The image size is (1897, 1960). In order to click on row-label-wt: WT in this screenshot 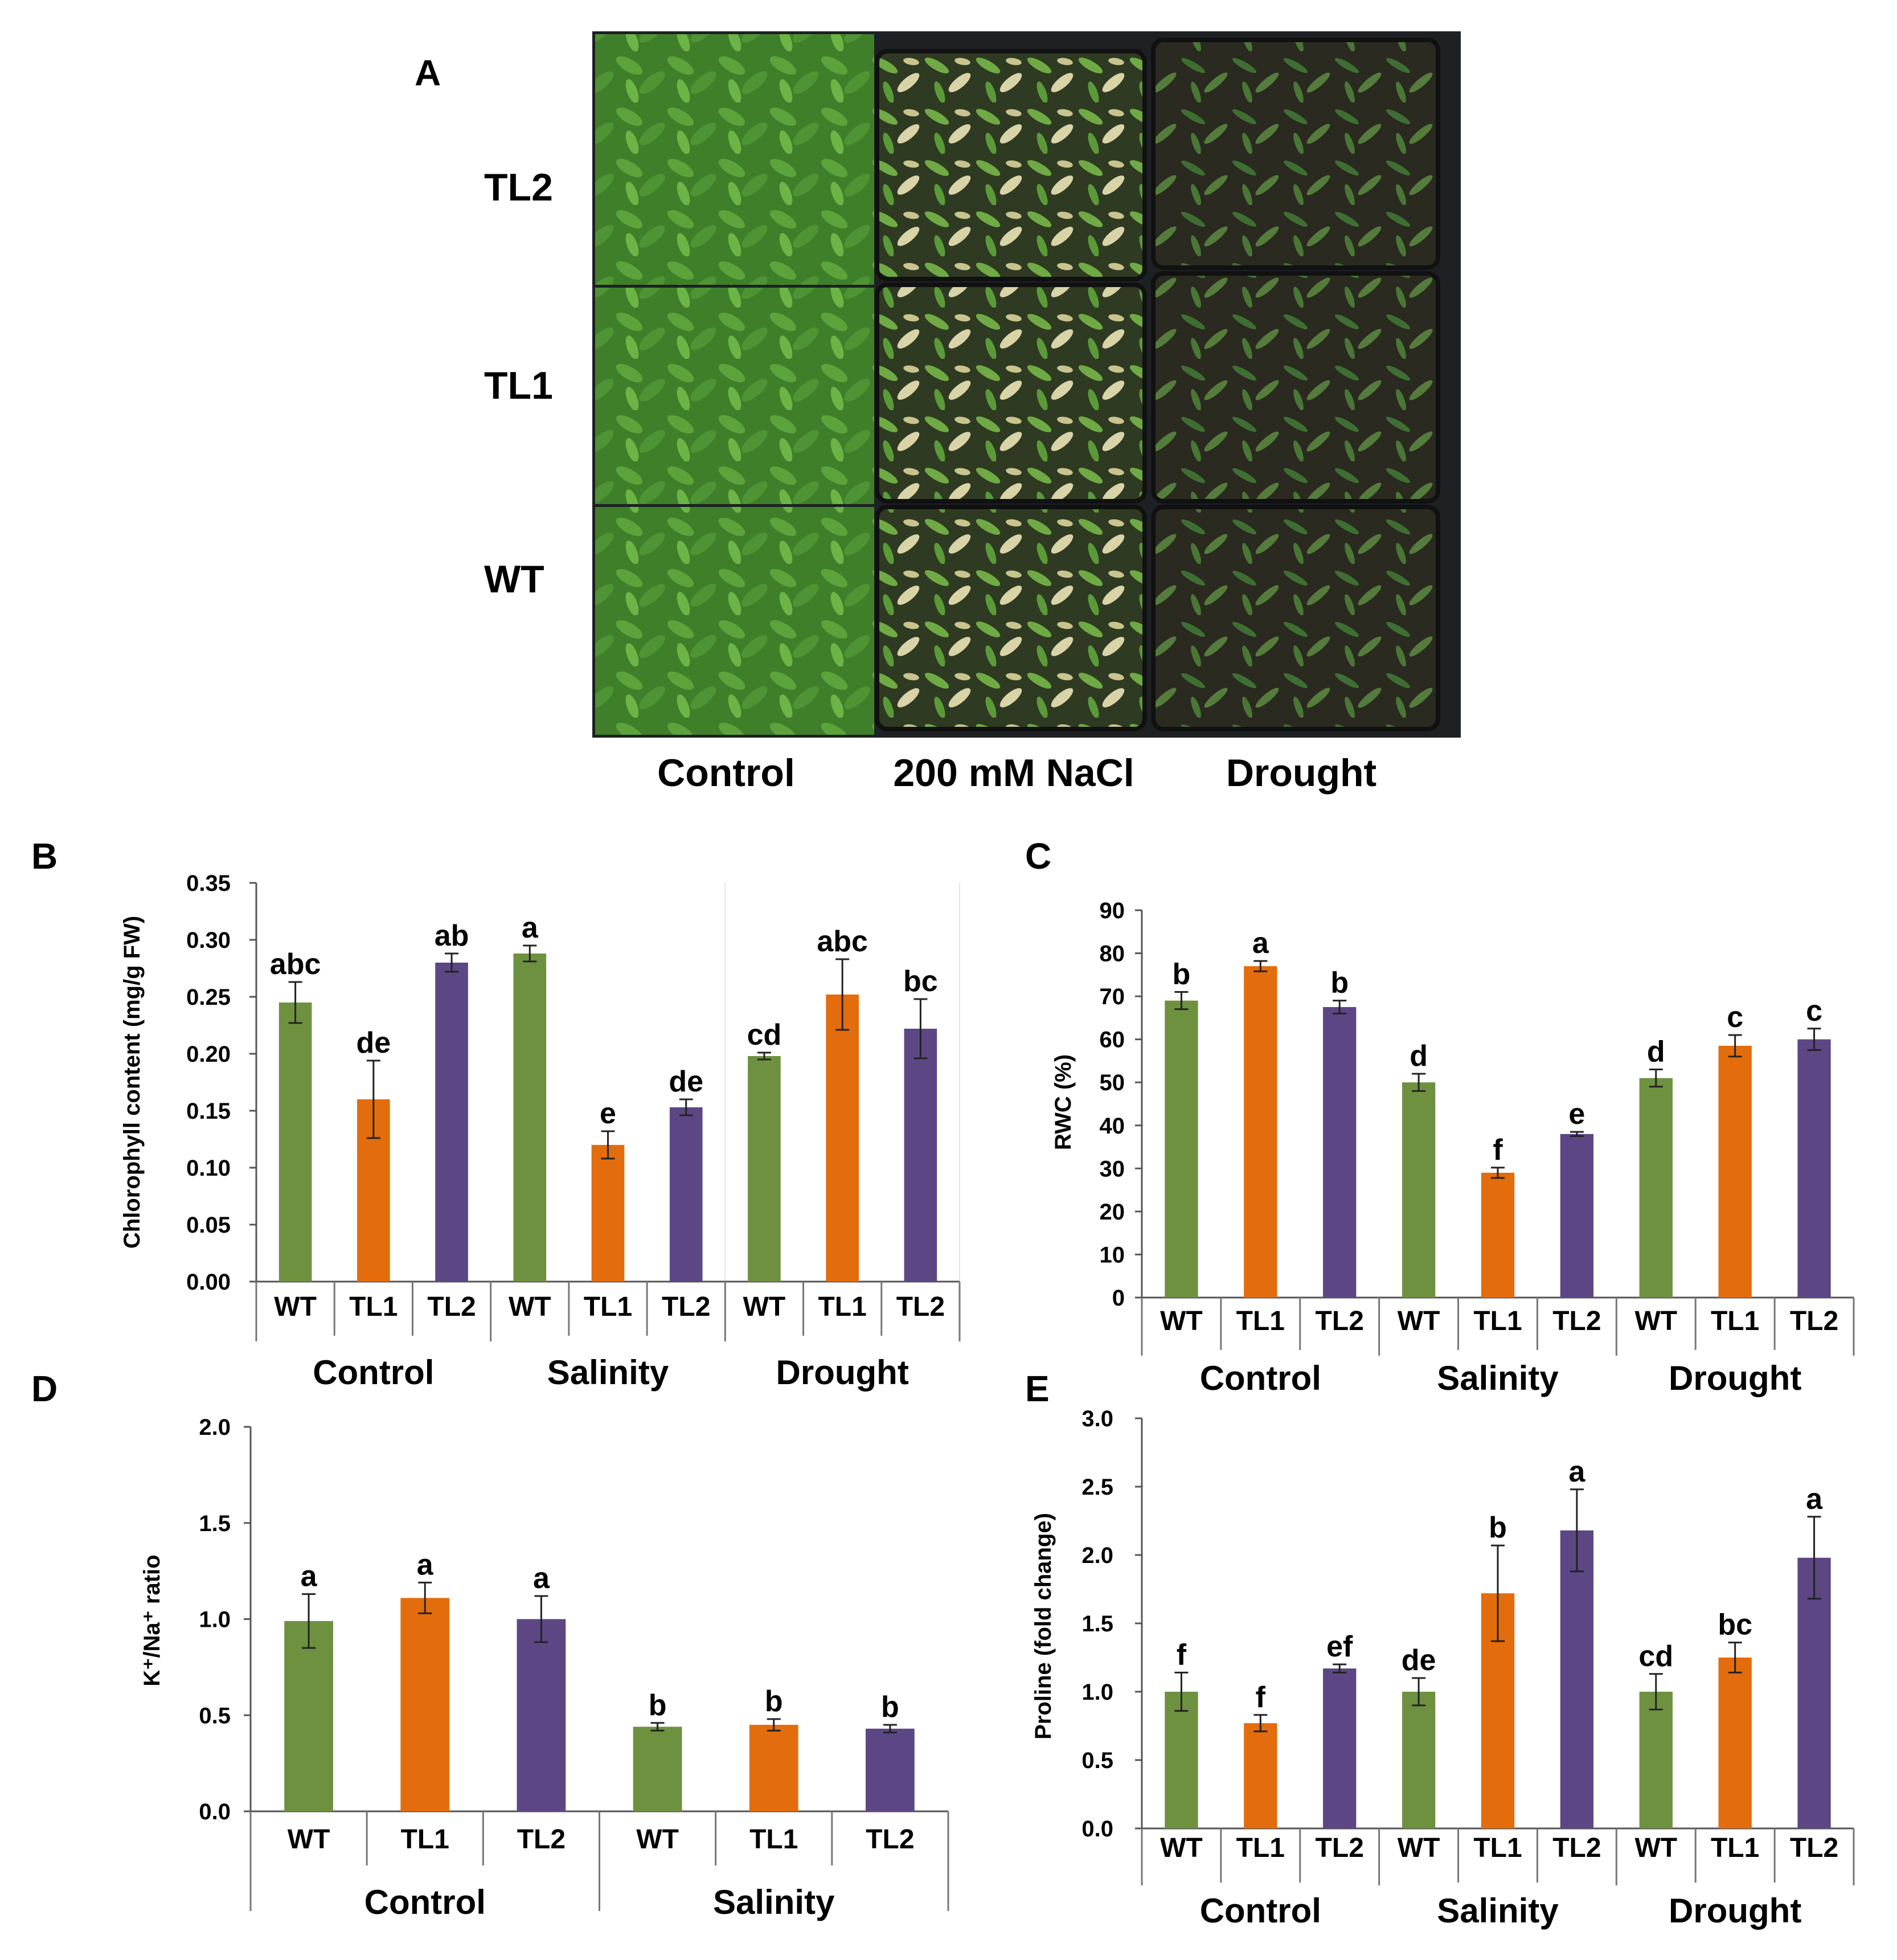, I will do `click(514, 579)`.